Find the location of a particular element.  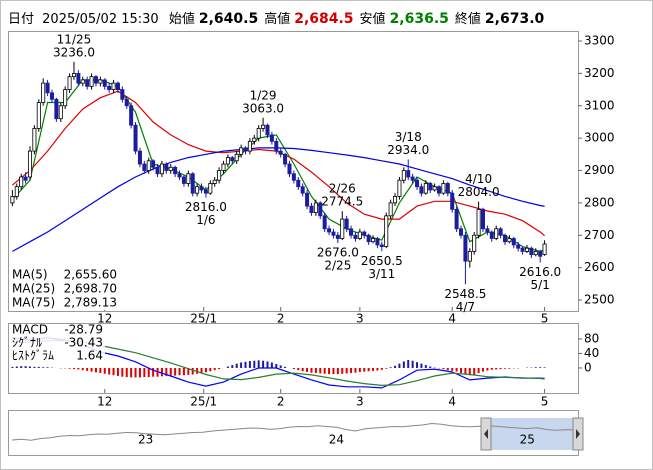

annotation-date: 4/10 is located at coordinates (478, 179).